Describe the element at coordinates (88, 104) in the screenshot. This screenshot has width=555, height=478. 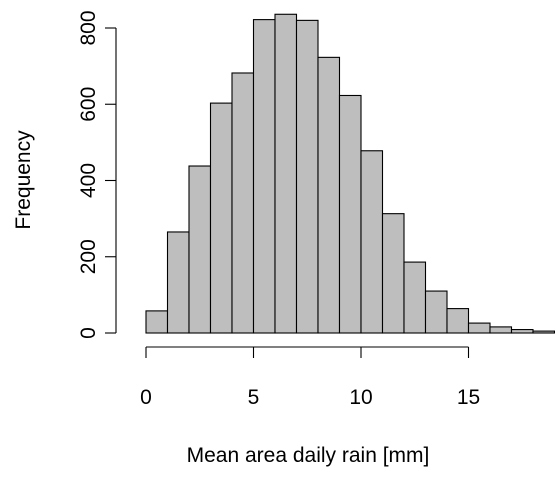
I see `y-tick-label-3: 600` at that location.